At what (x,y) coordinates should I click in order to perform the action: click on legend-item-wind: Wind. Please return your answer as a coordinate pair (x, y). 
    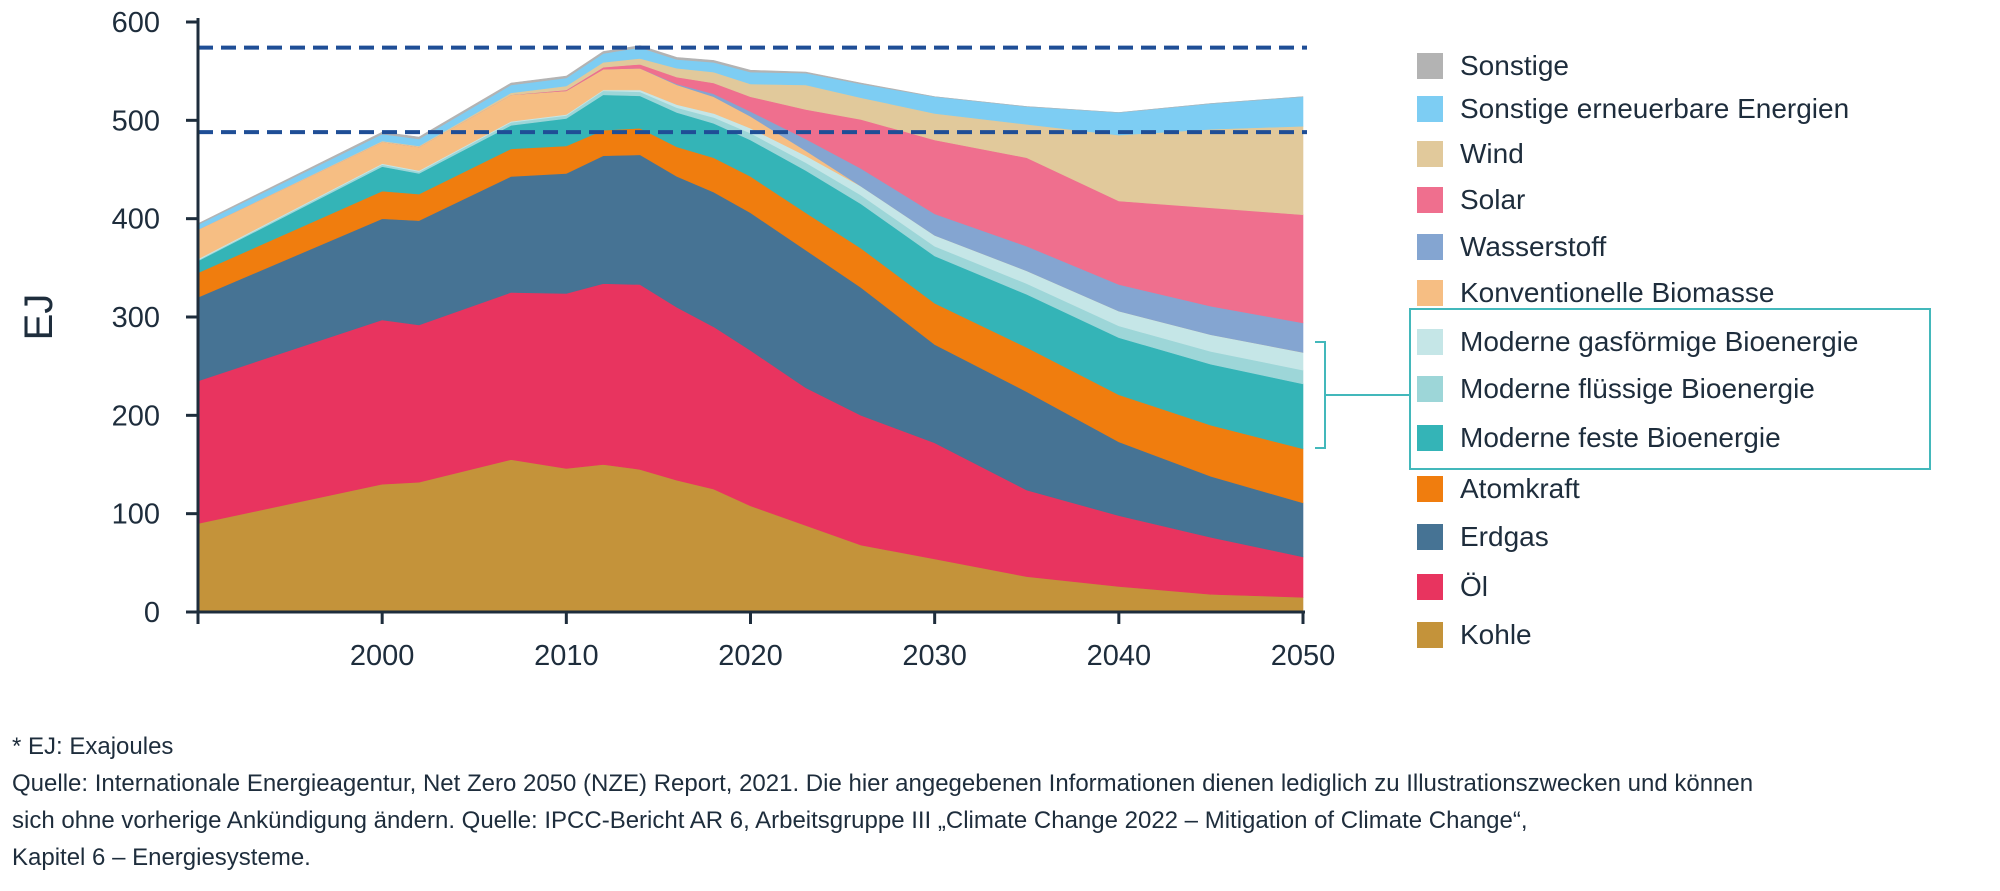
    Looking at the image, I should click on (1470, 153).